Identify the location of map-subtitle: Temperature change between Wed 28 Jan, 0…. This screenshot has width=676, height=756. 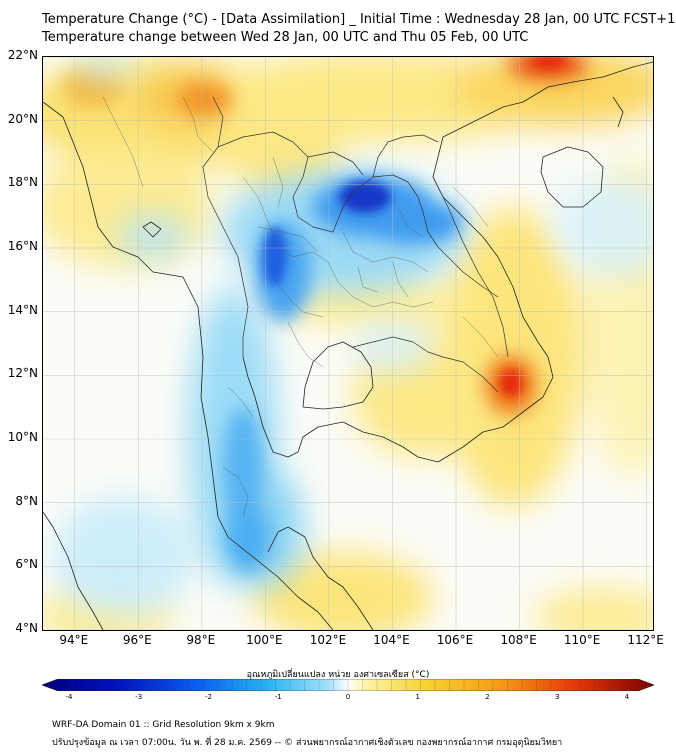
(285, 37).